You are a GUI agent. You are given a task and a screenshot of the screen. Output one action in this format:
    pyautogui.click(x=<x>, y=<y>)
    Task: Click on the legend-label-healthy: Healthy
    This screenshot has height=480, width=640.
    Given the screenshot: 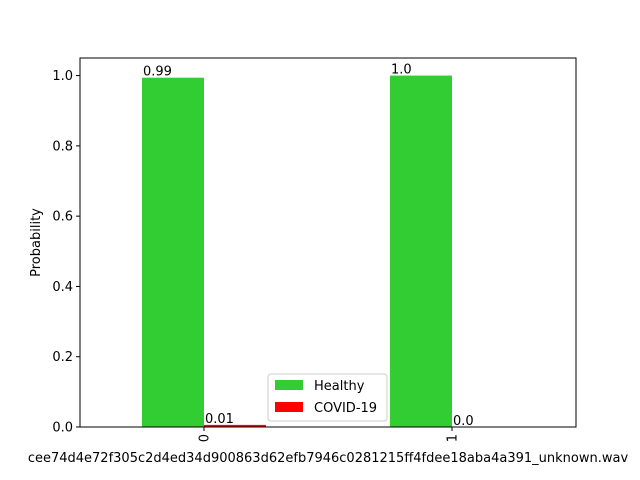 What is the action you would take?
    pyautogui.click(x=339, y=386)
    